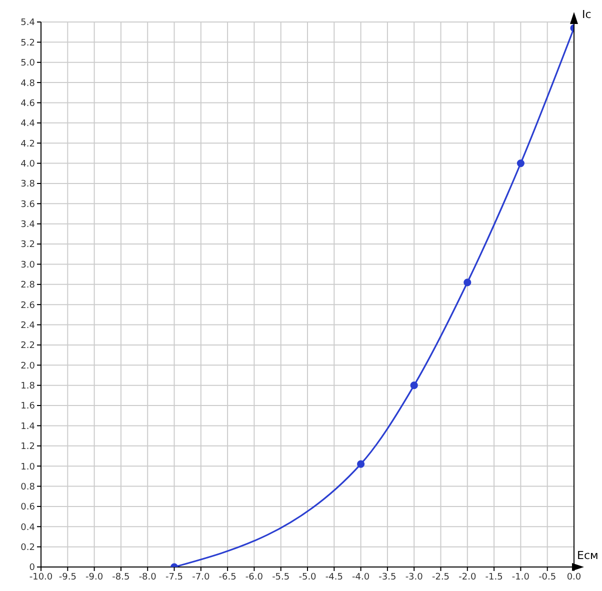 This screenshot has height=591, width=602. I want to click on y-tick-label: 3.8, so click(28, 185).